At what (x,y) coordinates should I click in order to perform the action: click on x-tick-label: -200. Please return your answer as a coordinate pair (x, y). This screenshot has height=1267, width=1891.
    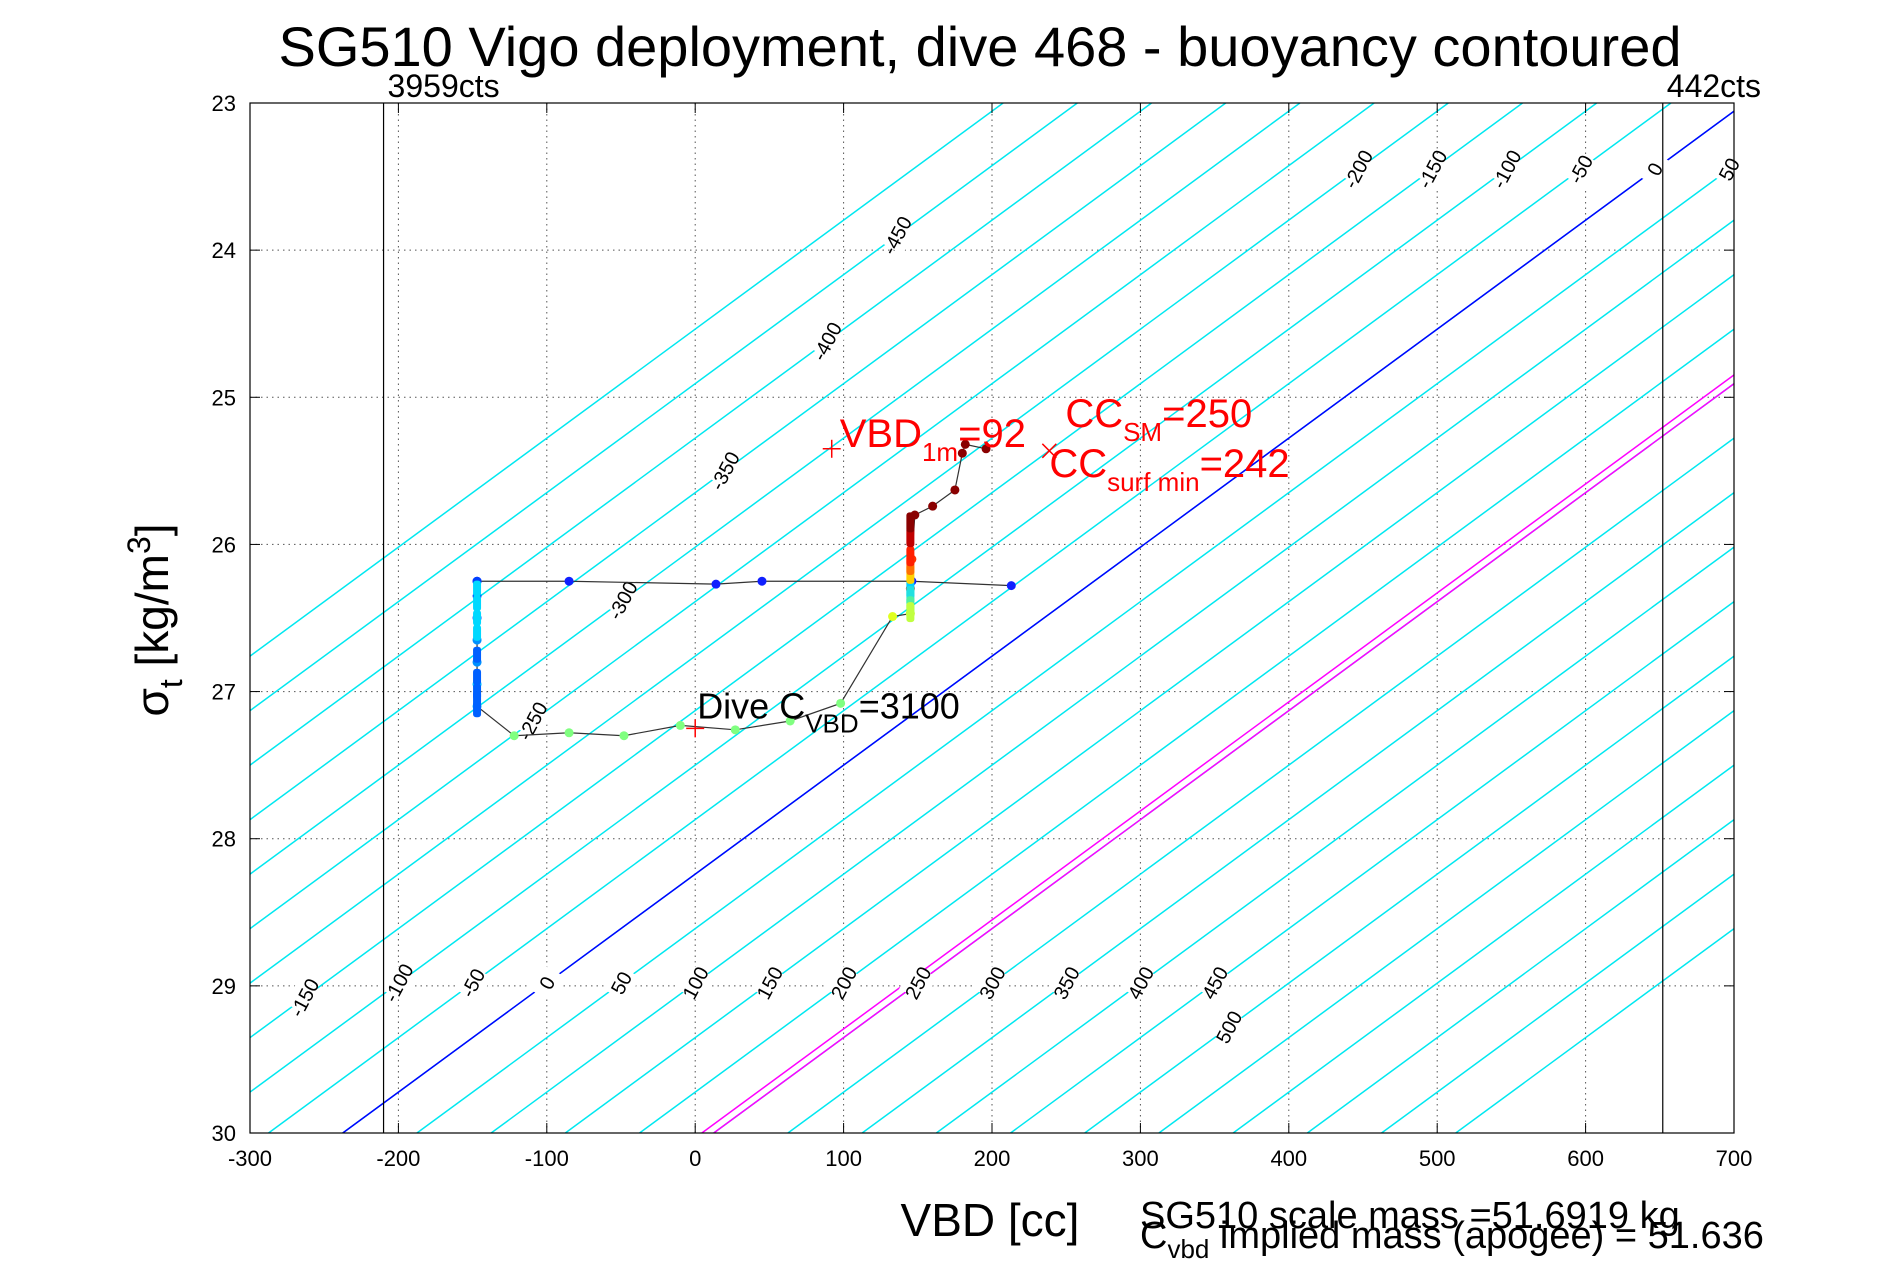
    Looking at the image, I should click on (398, 1158).